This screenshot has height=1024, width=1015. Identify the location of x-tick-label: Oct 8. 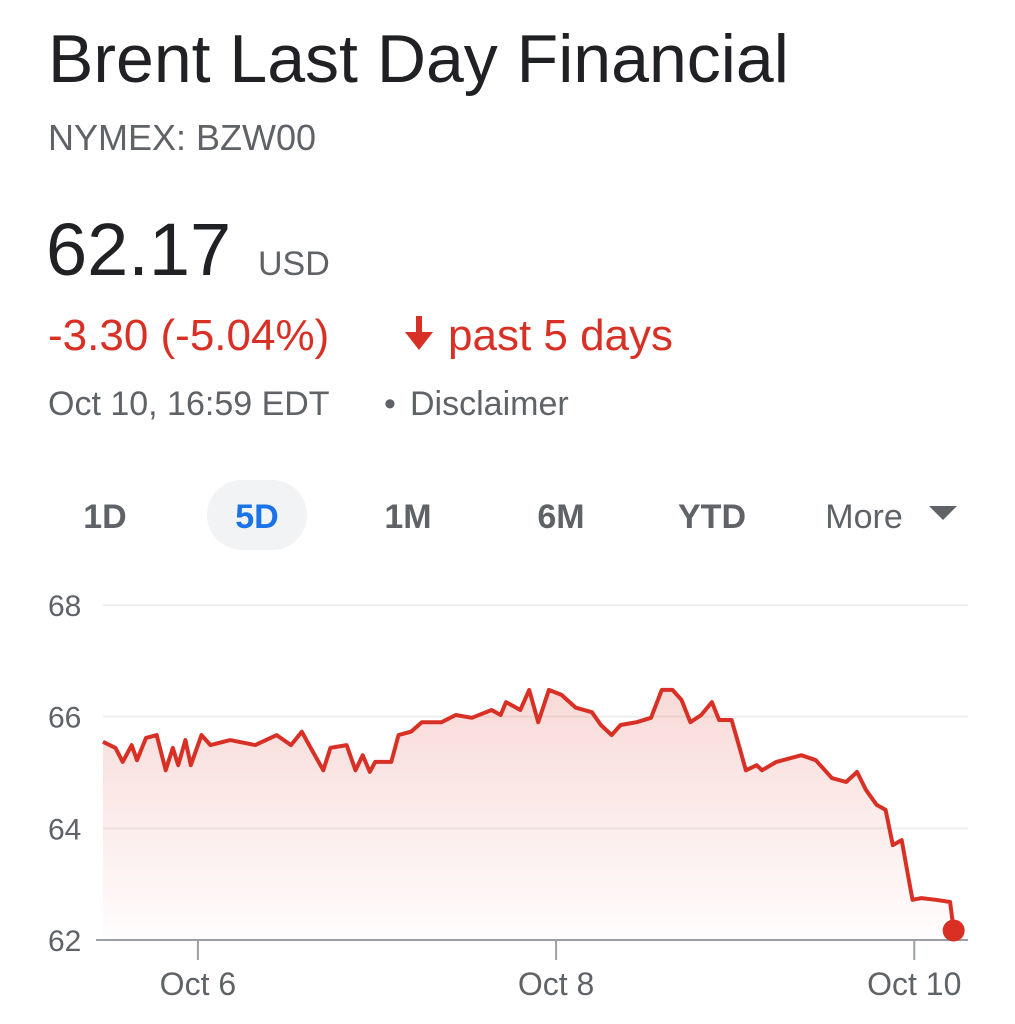
(556, 984).